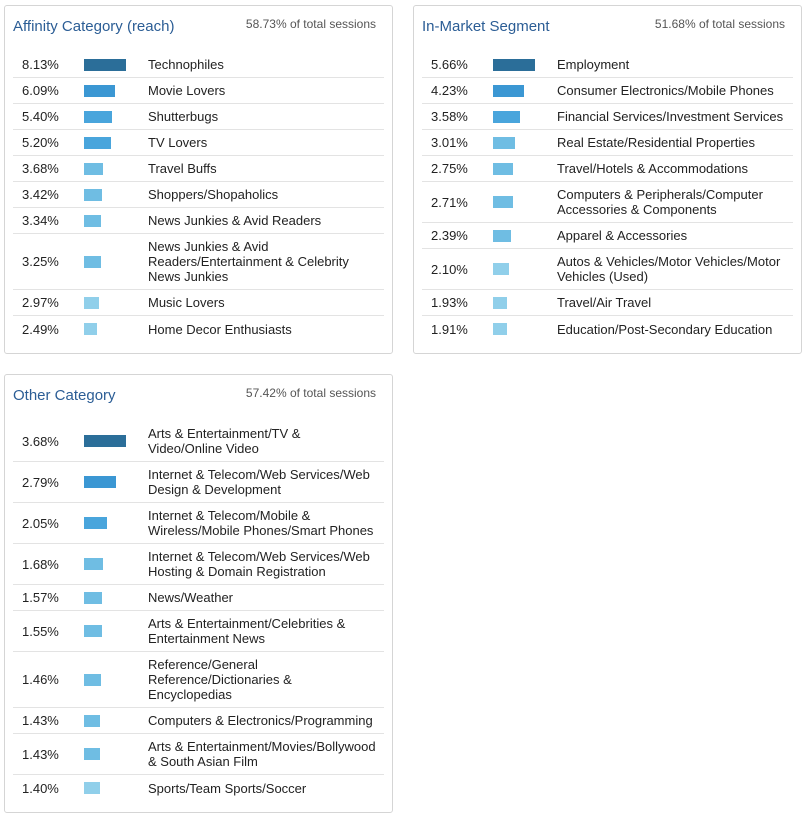 Image resolution: width=806 pixels, height=816 pixels. I want to click on row-label: Education/Post-Secondary Education, so click(665, 329).